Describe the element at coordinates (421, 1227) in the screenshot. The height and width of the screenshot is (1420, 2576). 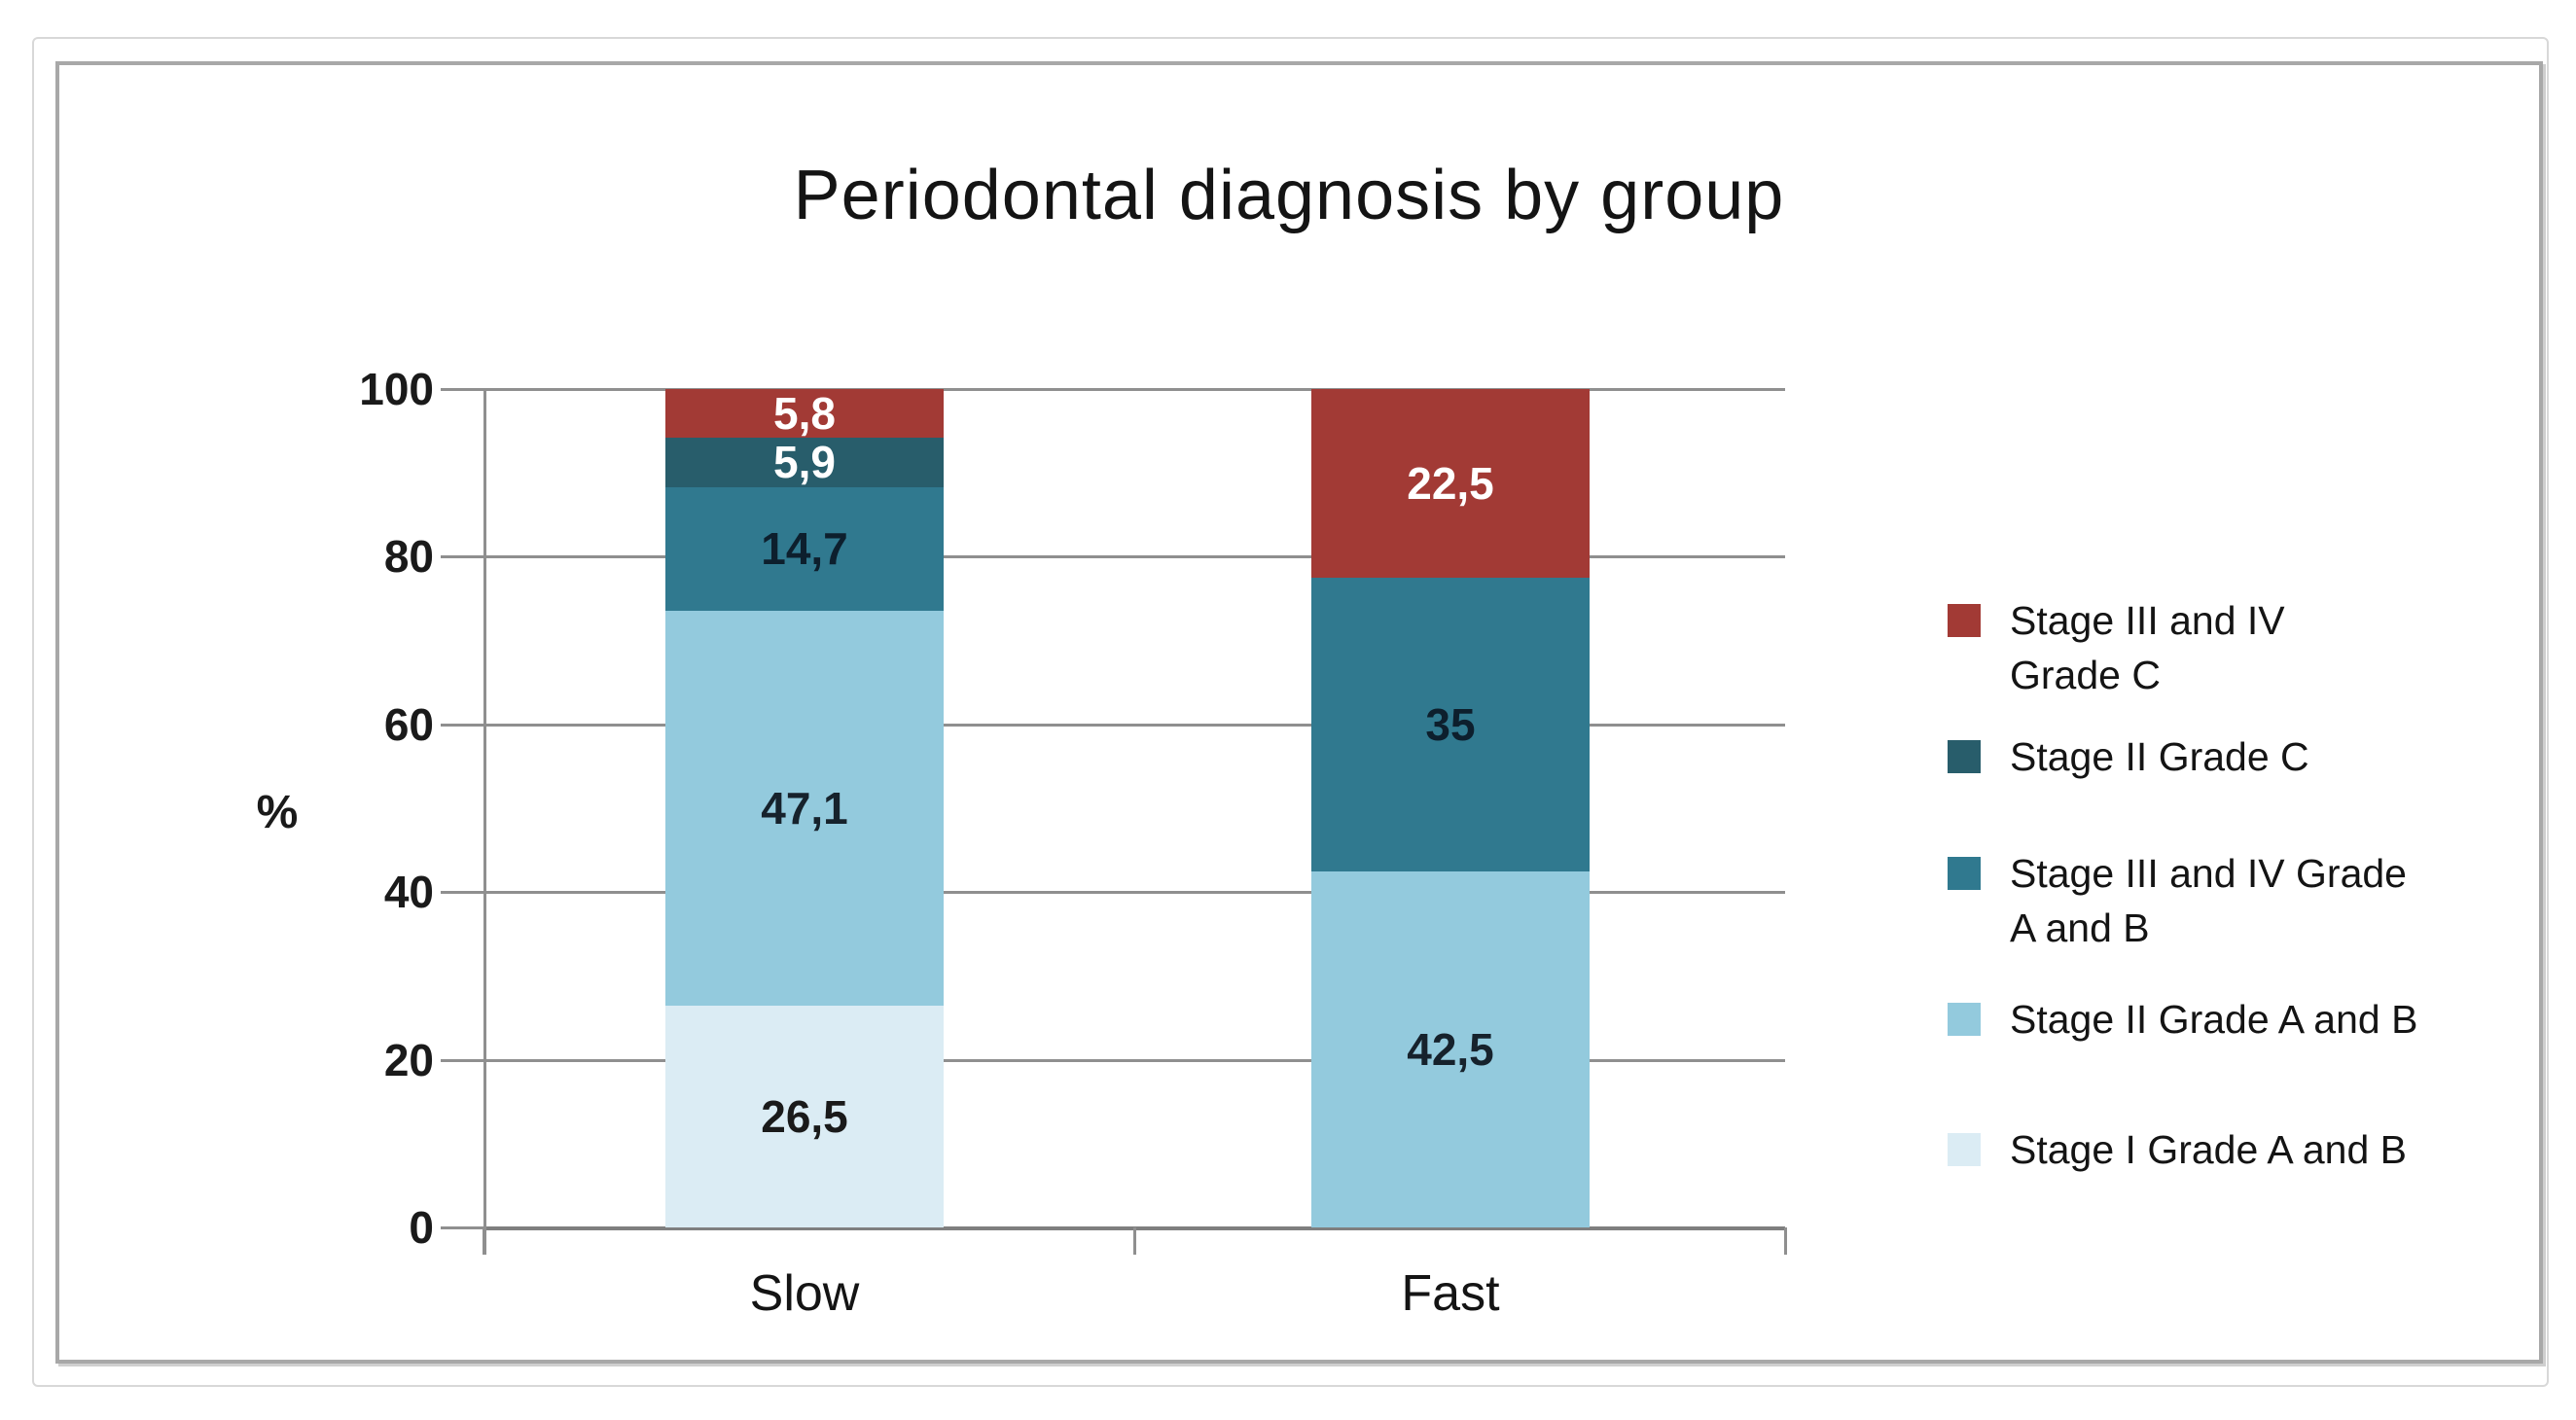
I see `y-tick-label-0: 0` at that location.